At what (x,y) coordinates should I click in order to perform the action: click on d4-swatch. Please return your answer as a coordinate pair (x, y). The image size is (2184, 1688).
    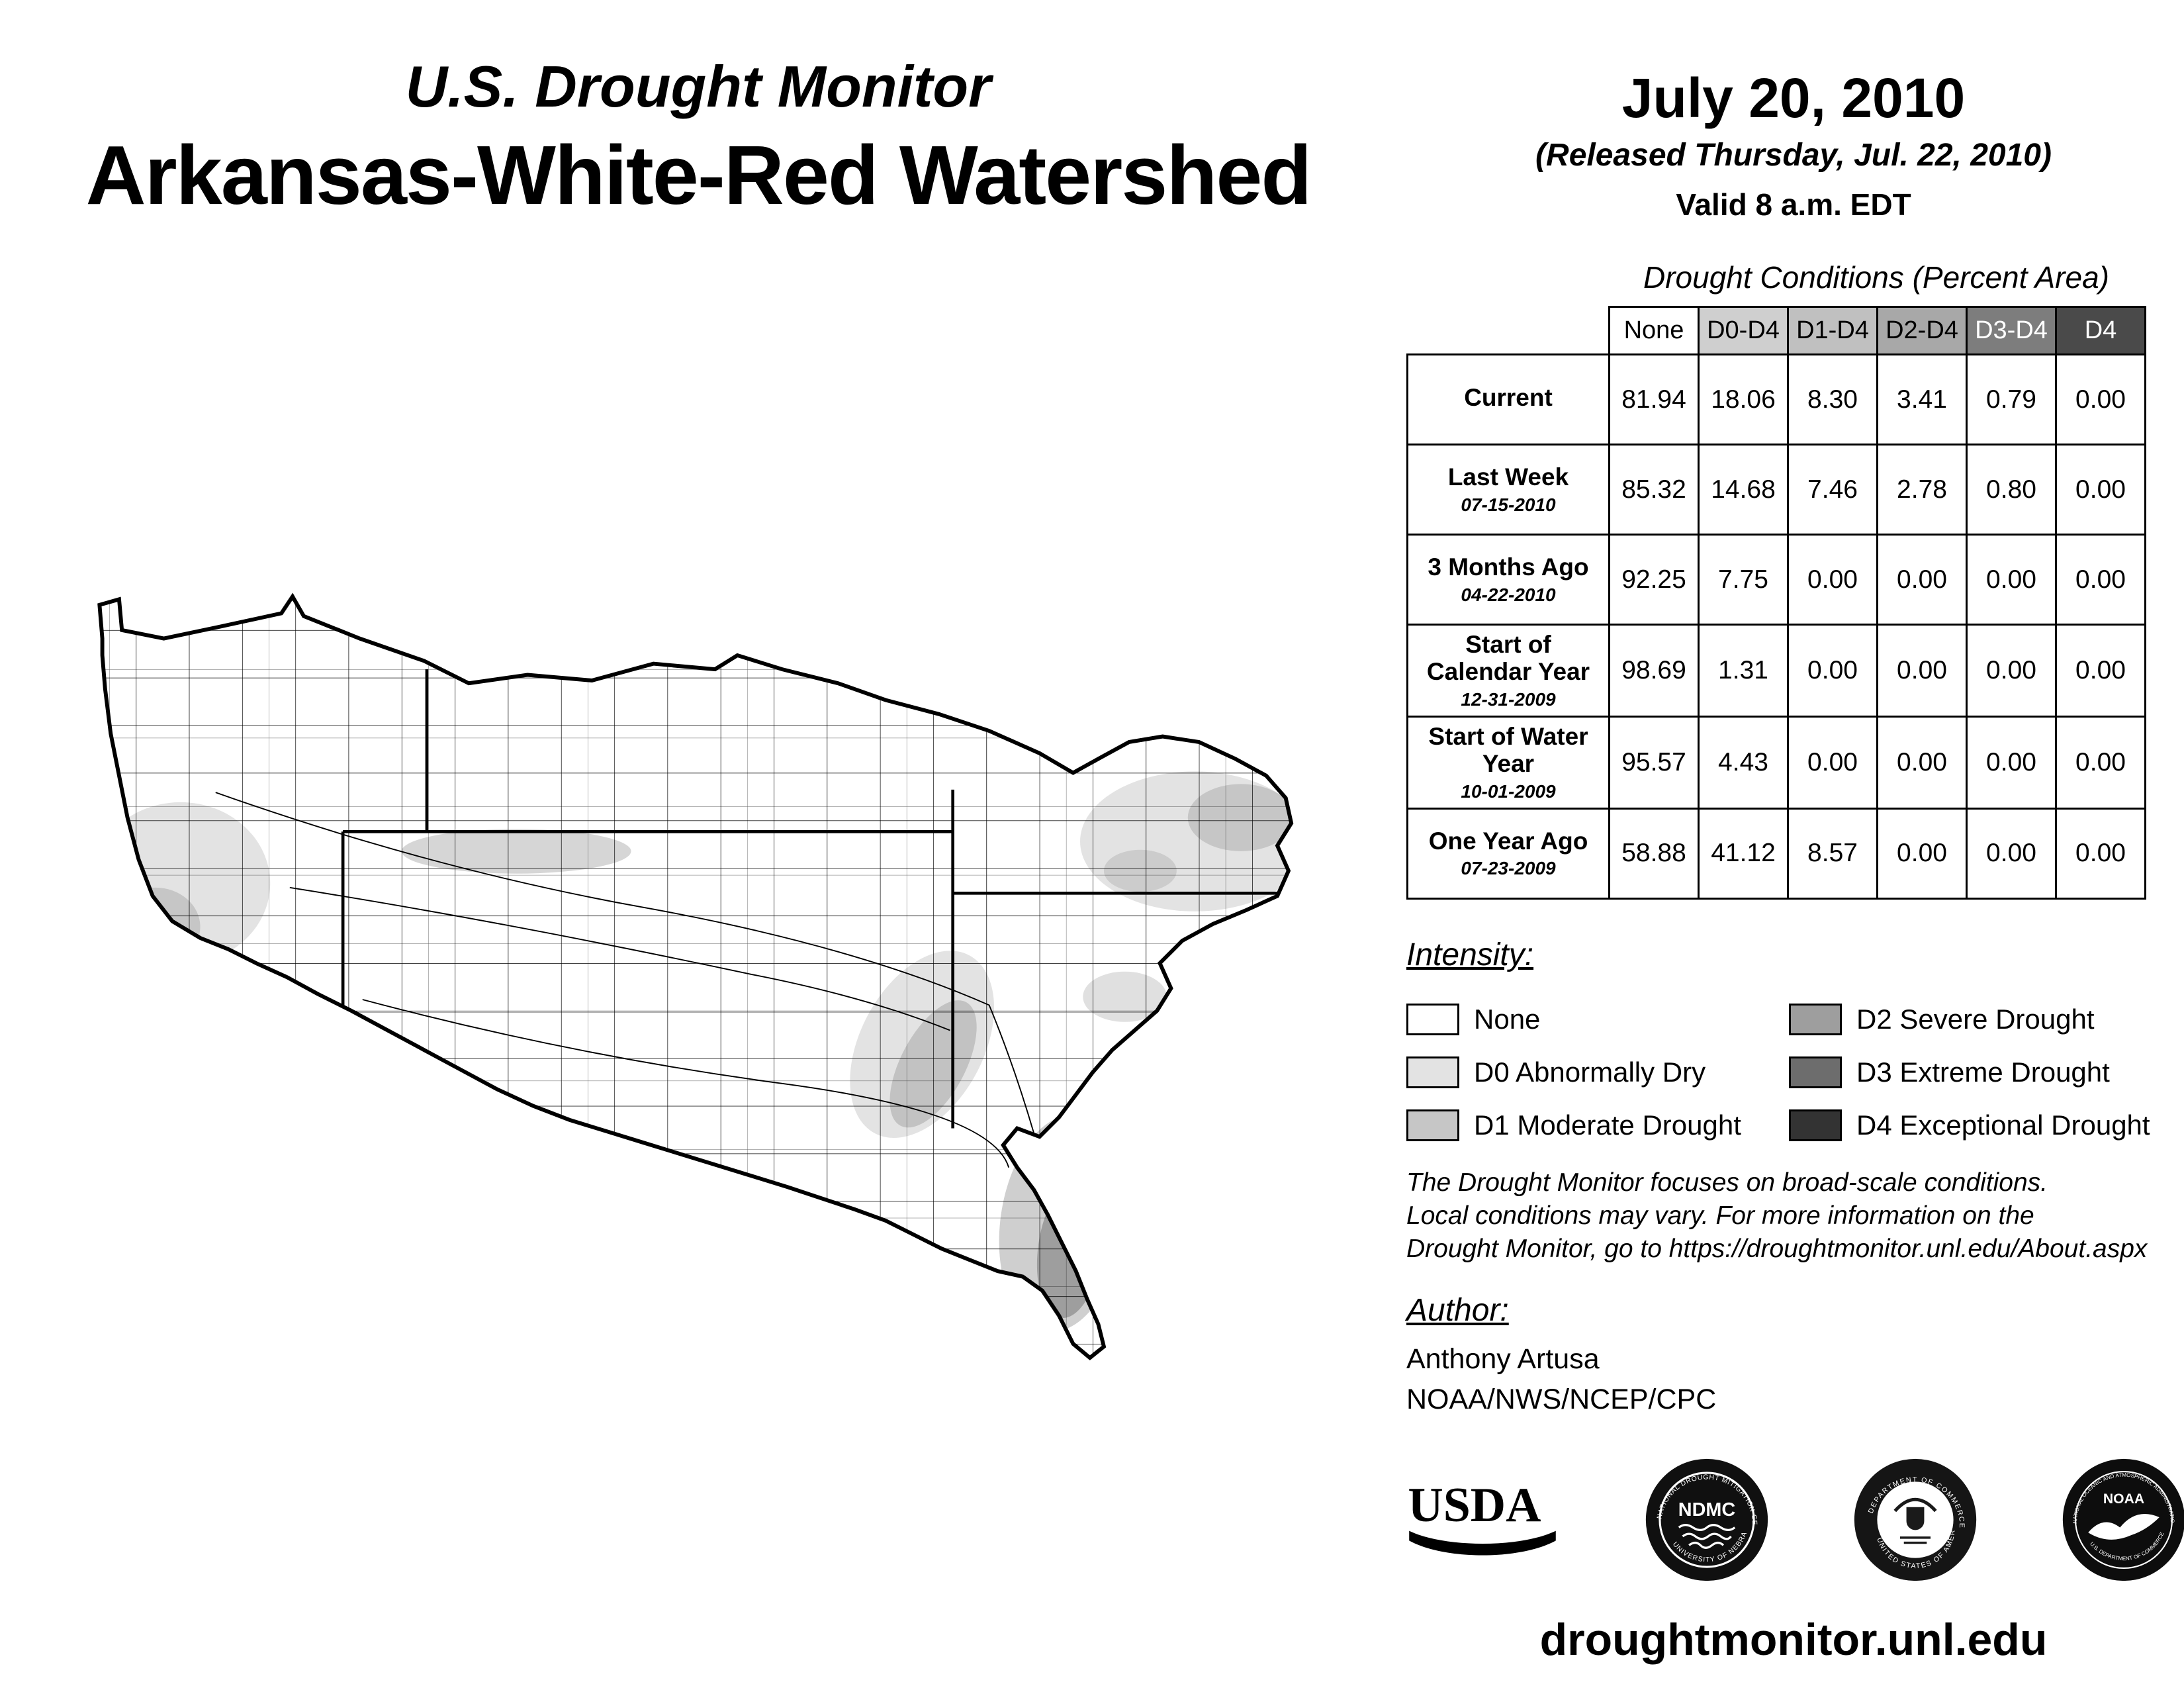
    Looking at the image, I should click on (1815, 1125).